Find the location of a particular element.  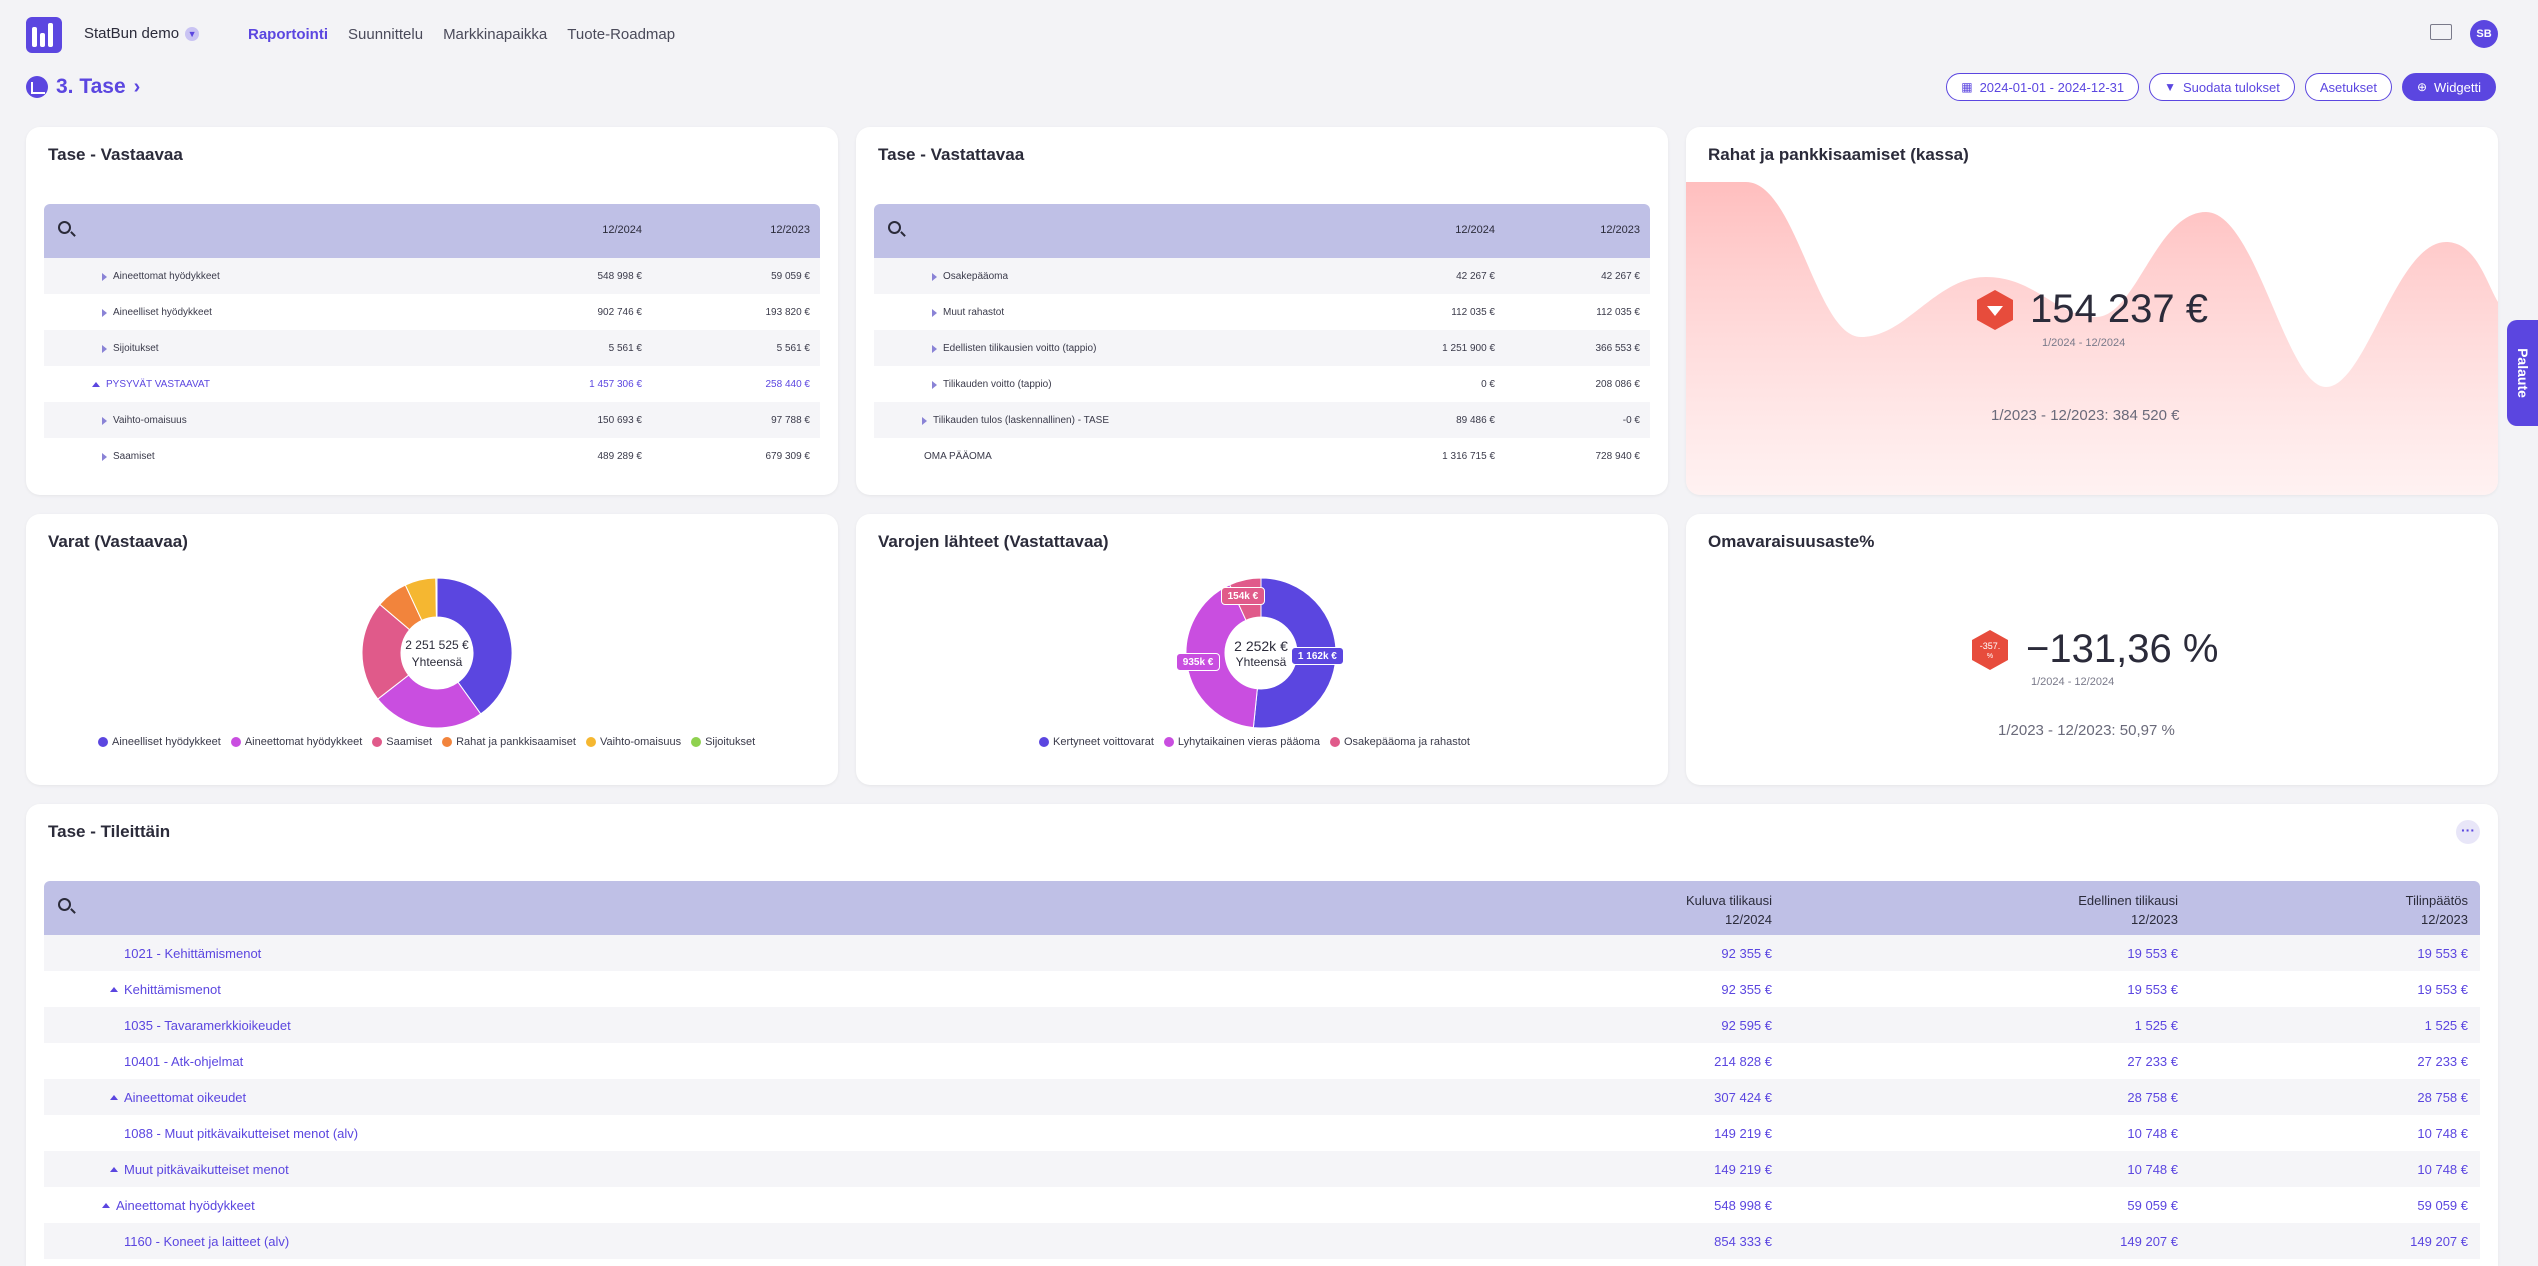

legend-item: Aineettomat hyödykkeet is located at coordinates (296, 742).